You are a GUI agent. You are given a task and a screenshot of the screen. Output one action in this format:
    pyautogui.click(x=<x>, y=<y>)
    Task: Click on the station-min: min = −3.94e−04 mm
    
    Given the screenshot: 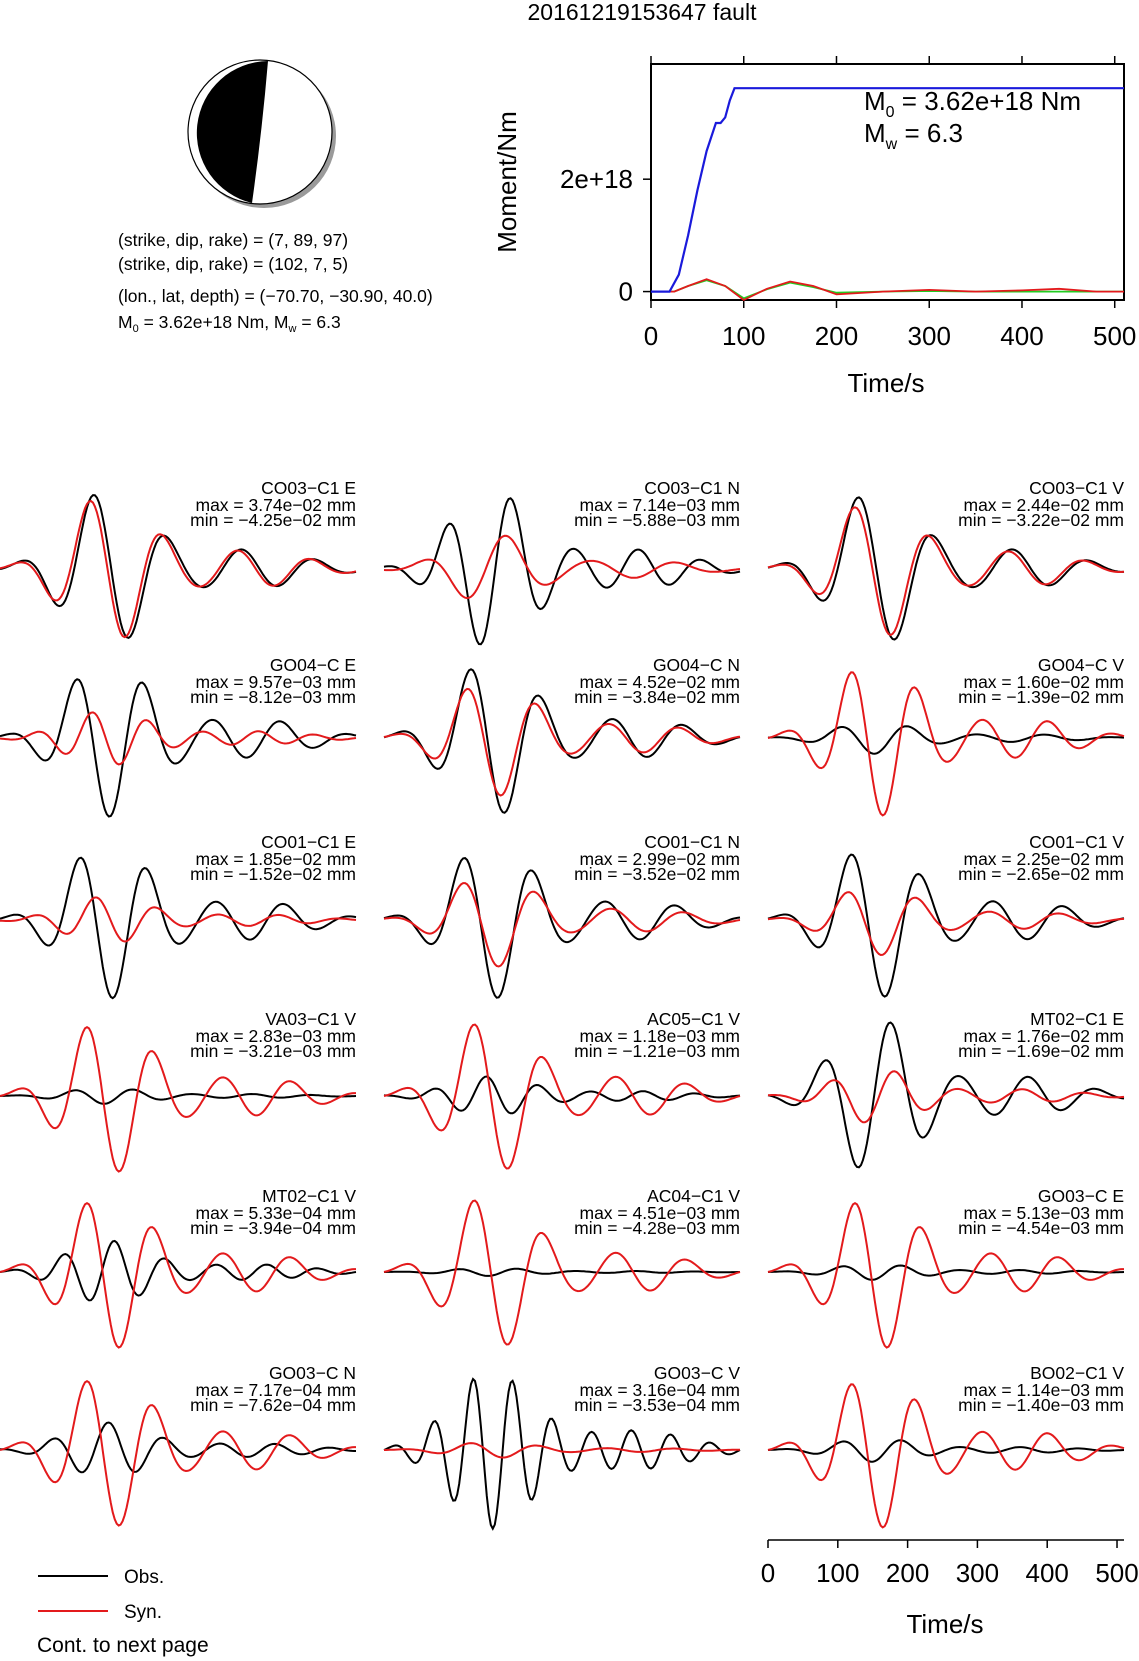 What is the action you would take?
    pyautogui.click(x=273, y=1228)
    